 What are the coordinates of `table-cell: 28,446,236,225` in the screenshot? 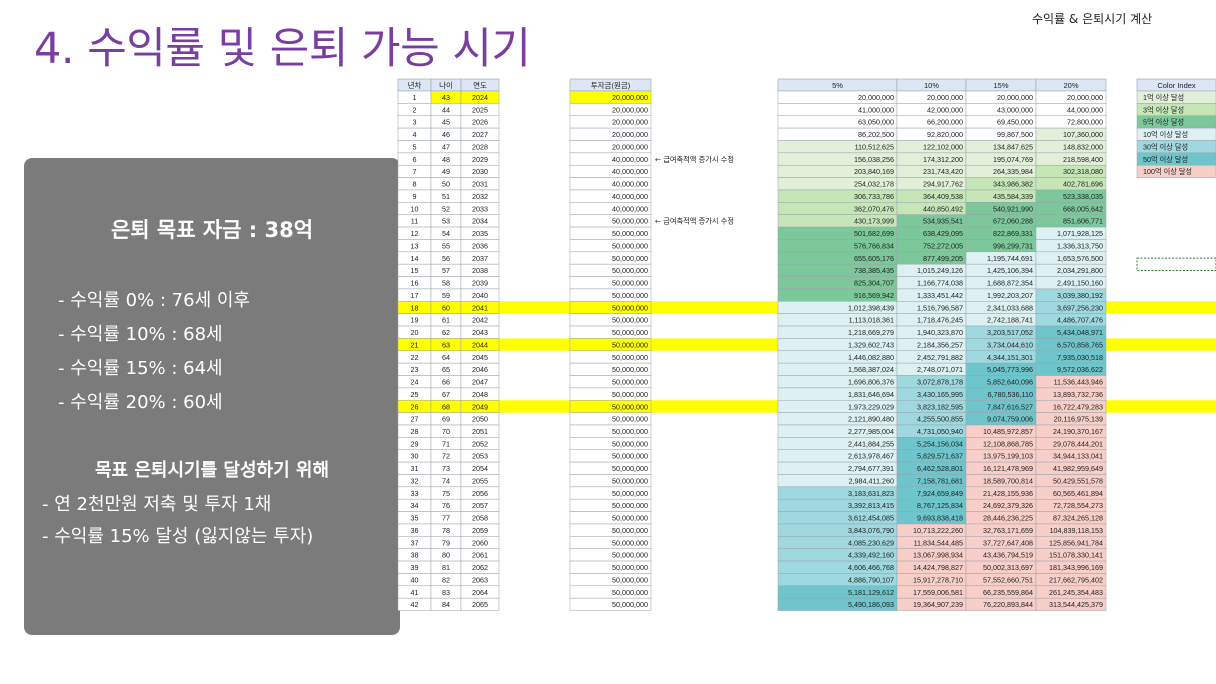 It's located at (1008, 518).